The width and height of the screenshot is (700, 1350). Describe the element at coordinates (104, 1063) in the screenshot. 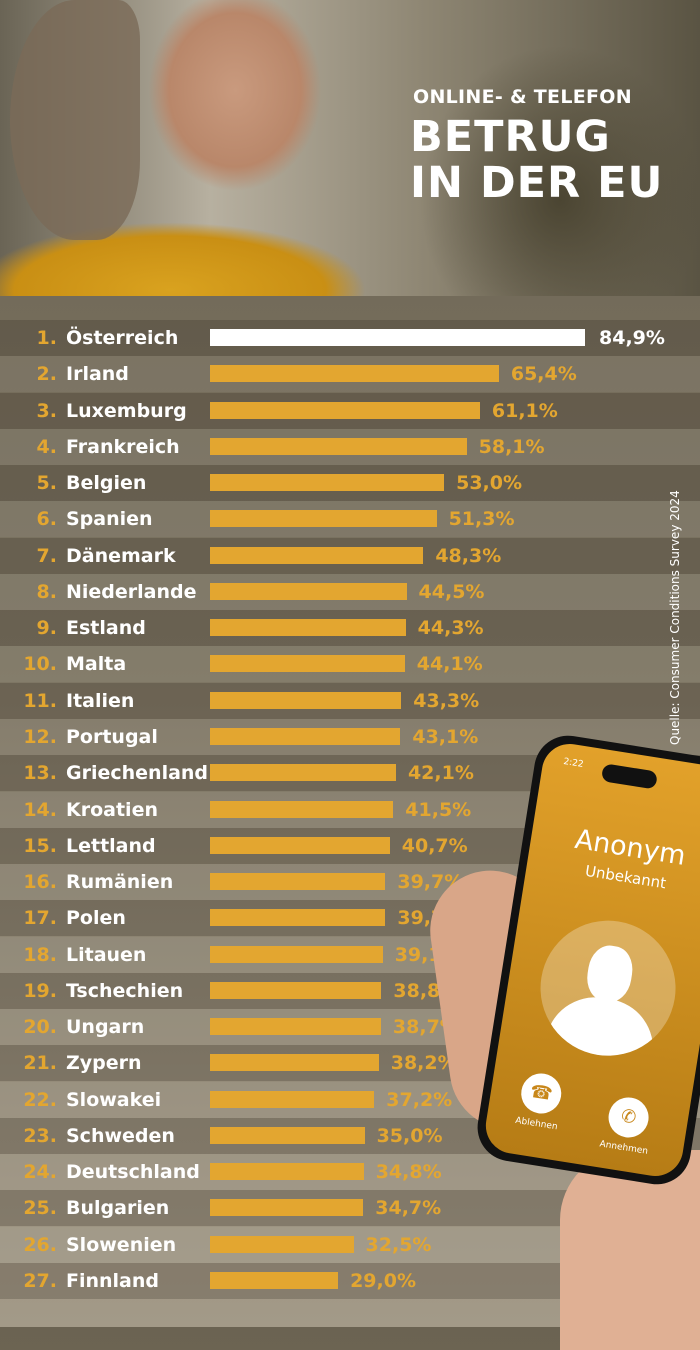

I see `country-label: Zypern` at that location.